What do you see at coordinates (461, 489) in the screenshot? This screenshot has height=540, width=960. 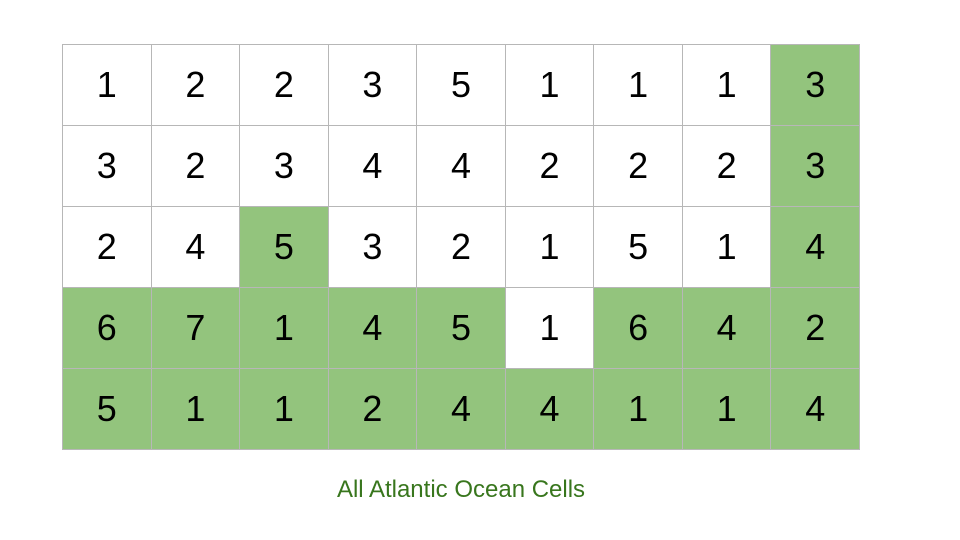 I see `caption: All Atlantic Ocean Cells` at bounding box center [461, 489].